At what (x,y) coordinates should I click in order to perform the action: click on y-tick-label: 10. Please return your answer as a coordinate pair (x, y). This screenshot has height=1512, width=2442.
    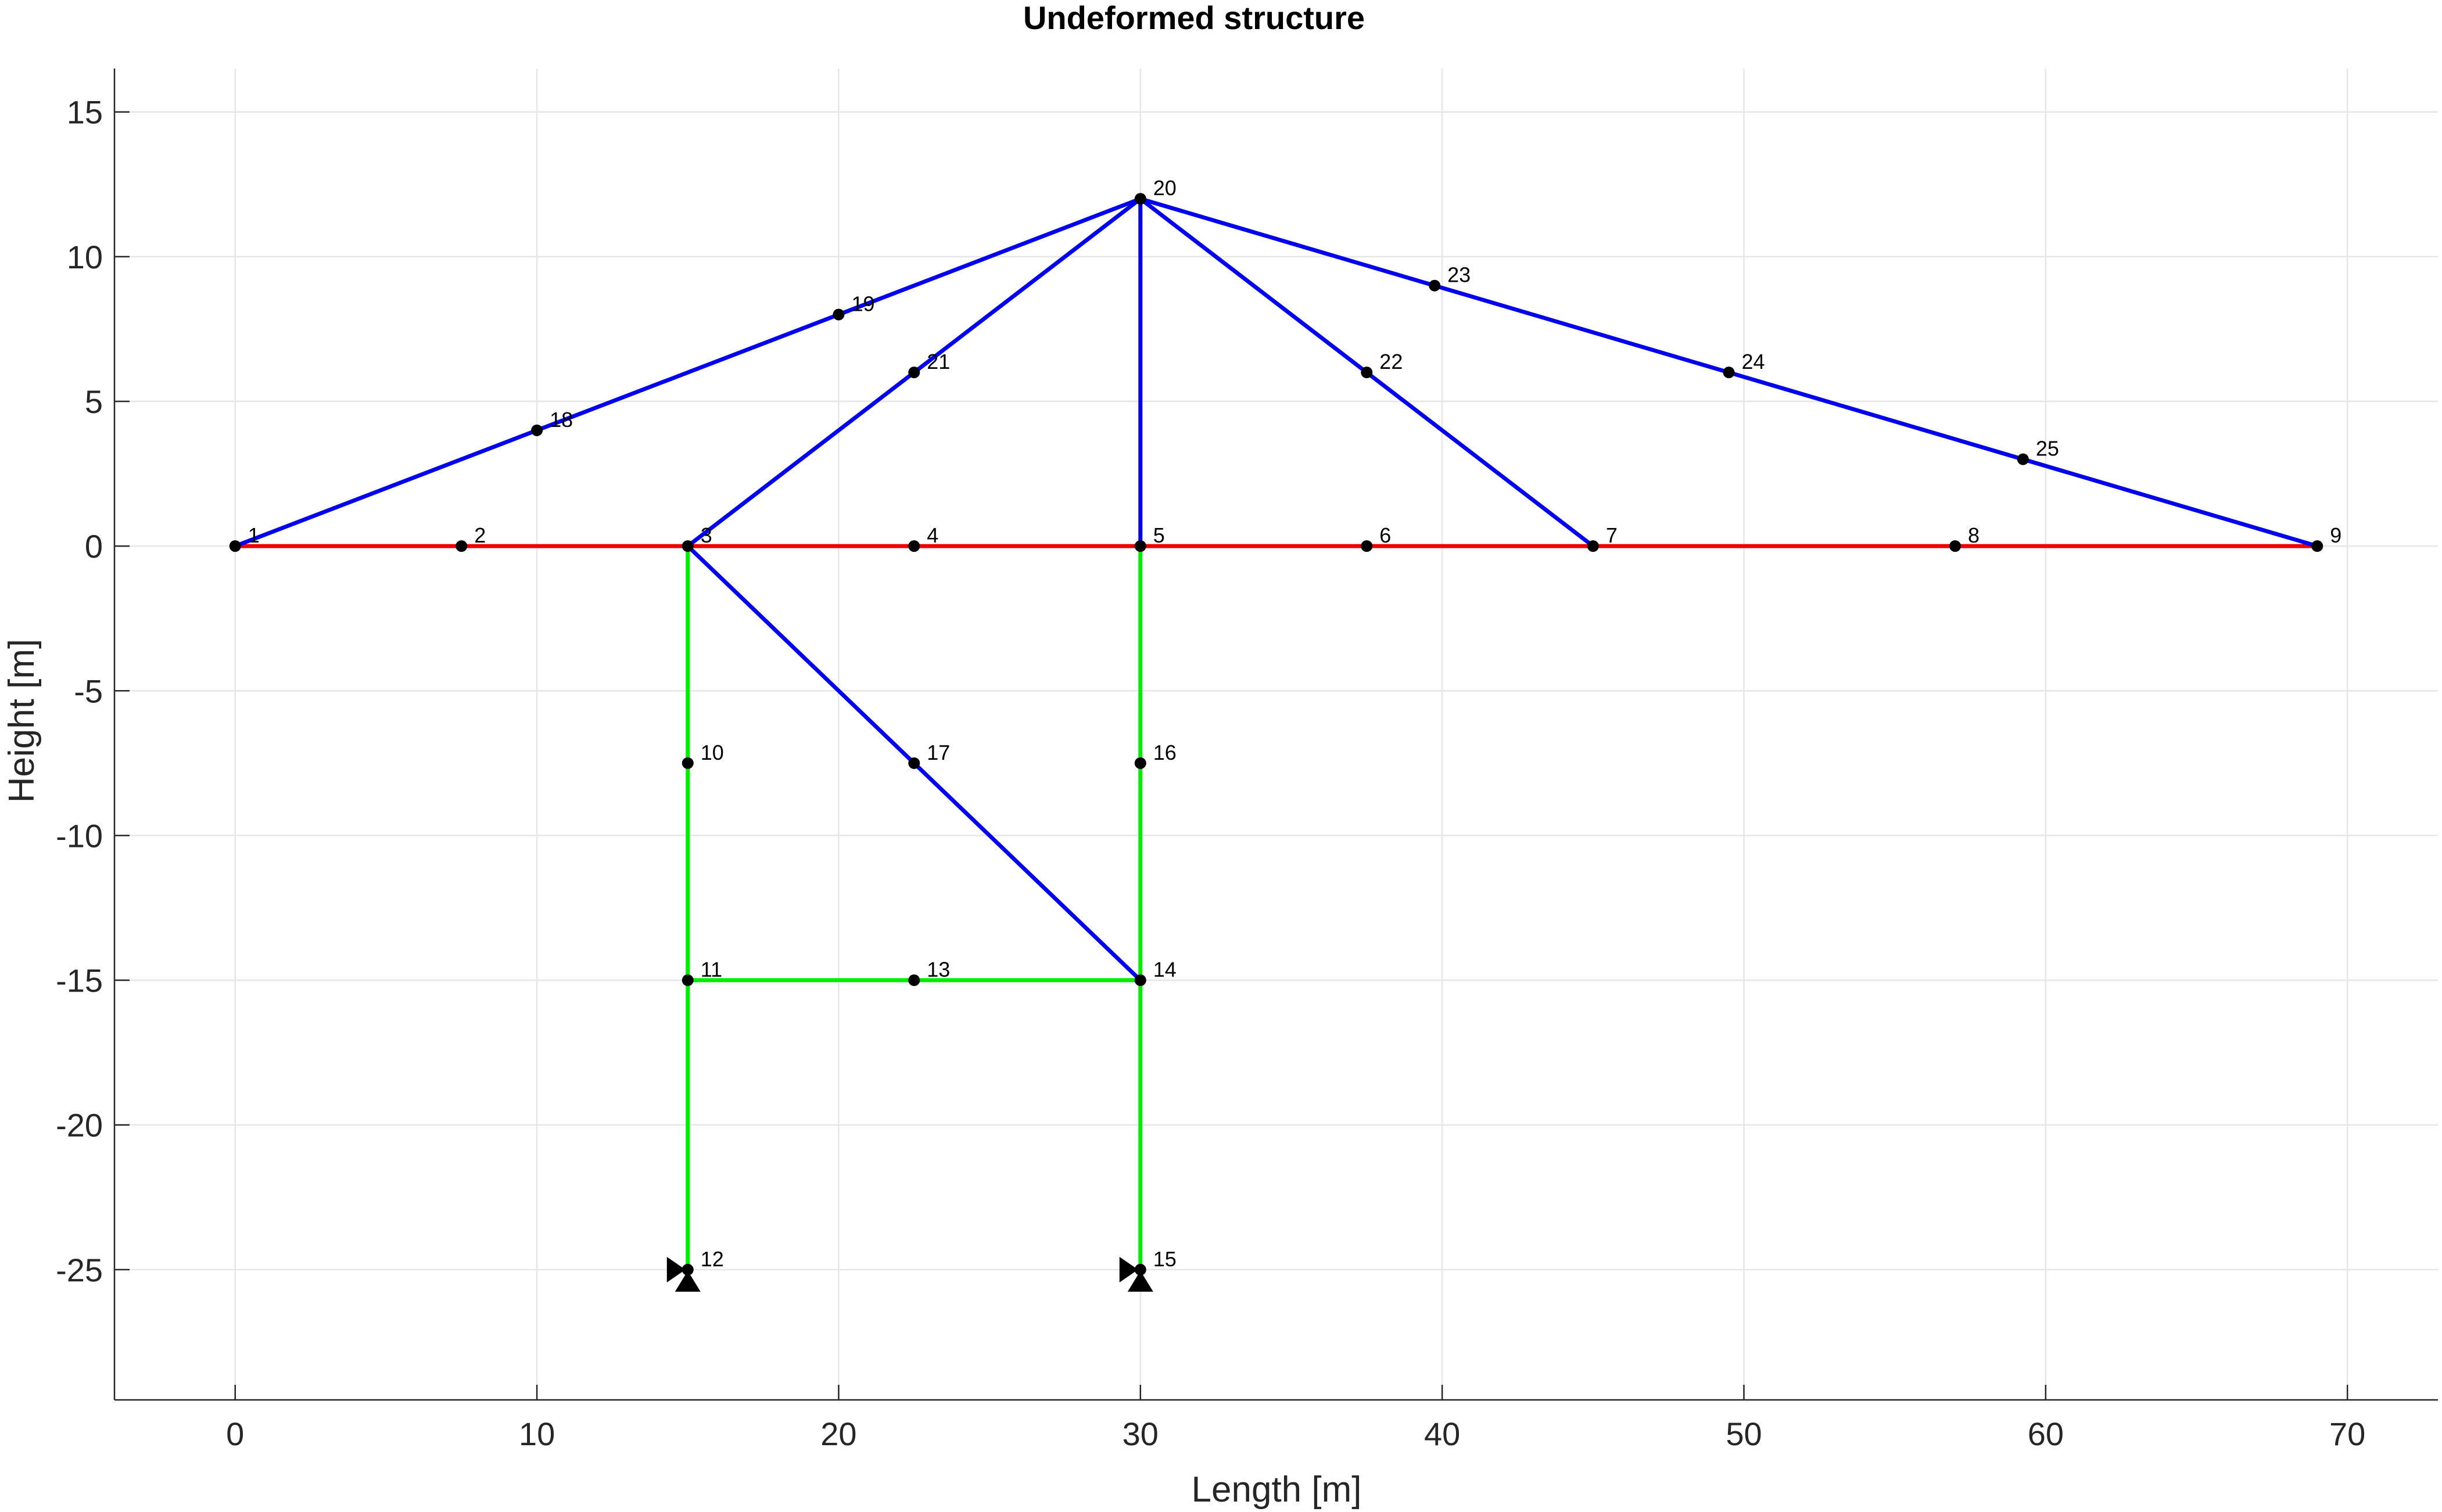
    Looking at the image, I should click on (85, 257).